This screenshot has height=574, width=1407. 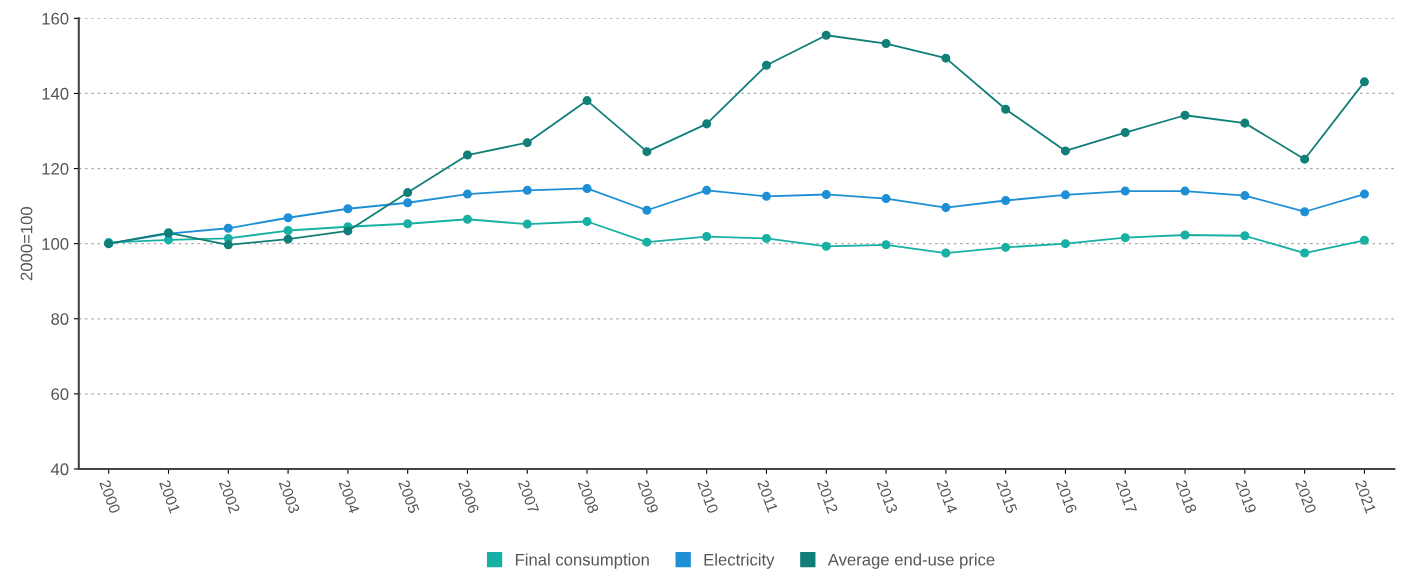 I want to click on y-tick-label: 40, so click(x=59, y=469).